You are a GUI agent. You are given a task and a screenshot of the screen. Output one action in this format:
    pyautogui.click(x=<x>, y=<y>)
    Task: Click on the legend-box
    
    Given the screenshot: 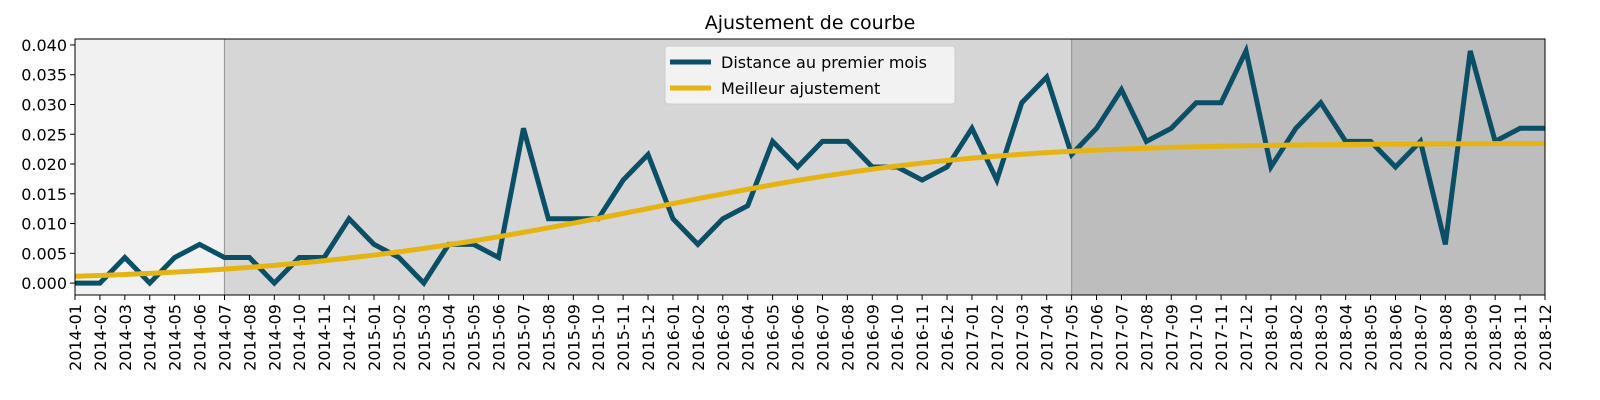 What is the action you would take?
    pyautogui.click(x=810, y=75)
    